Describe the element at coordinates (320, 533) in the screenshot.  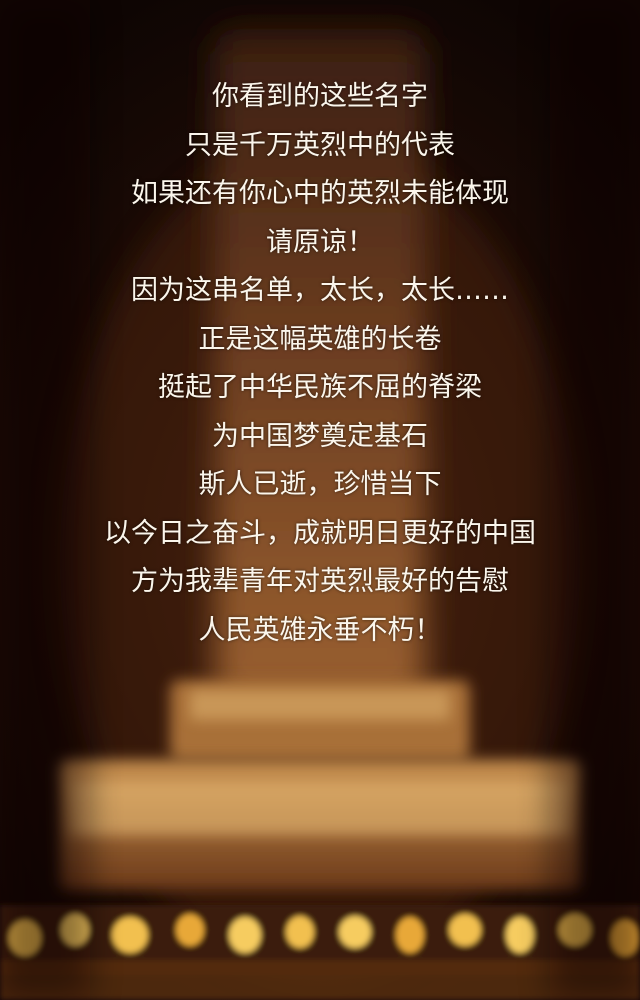
I see `poem-line: 以今日之奋斗，成就明日更好的中国` at that location.